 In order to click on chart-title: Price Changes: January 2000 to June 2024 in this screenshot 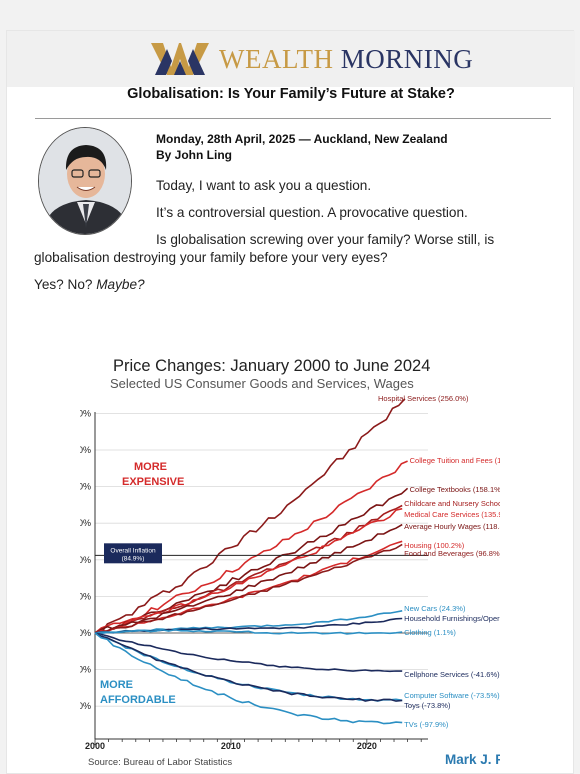, I will do `click(271, 366)`.